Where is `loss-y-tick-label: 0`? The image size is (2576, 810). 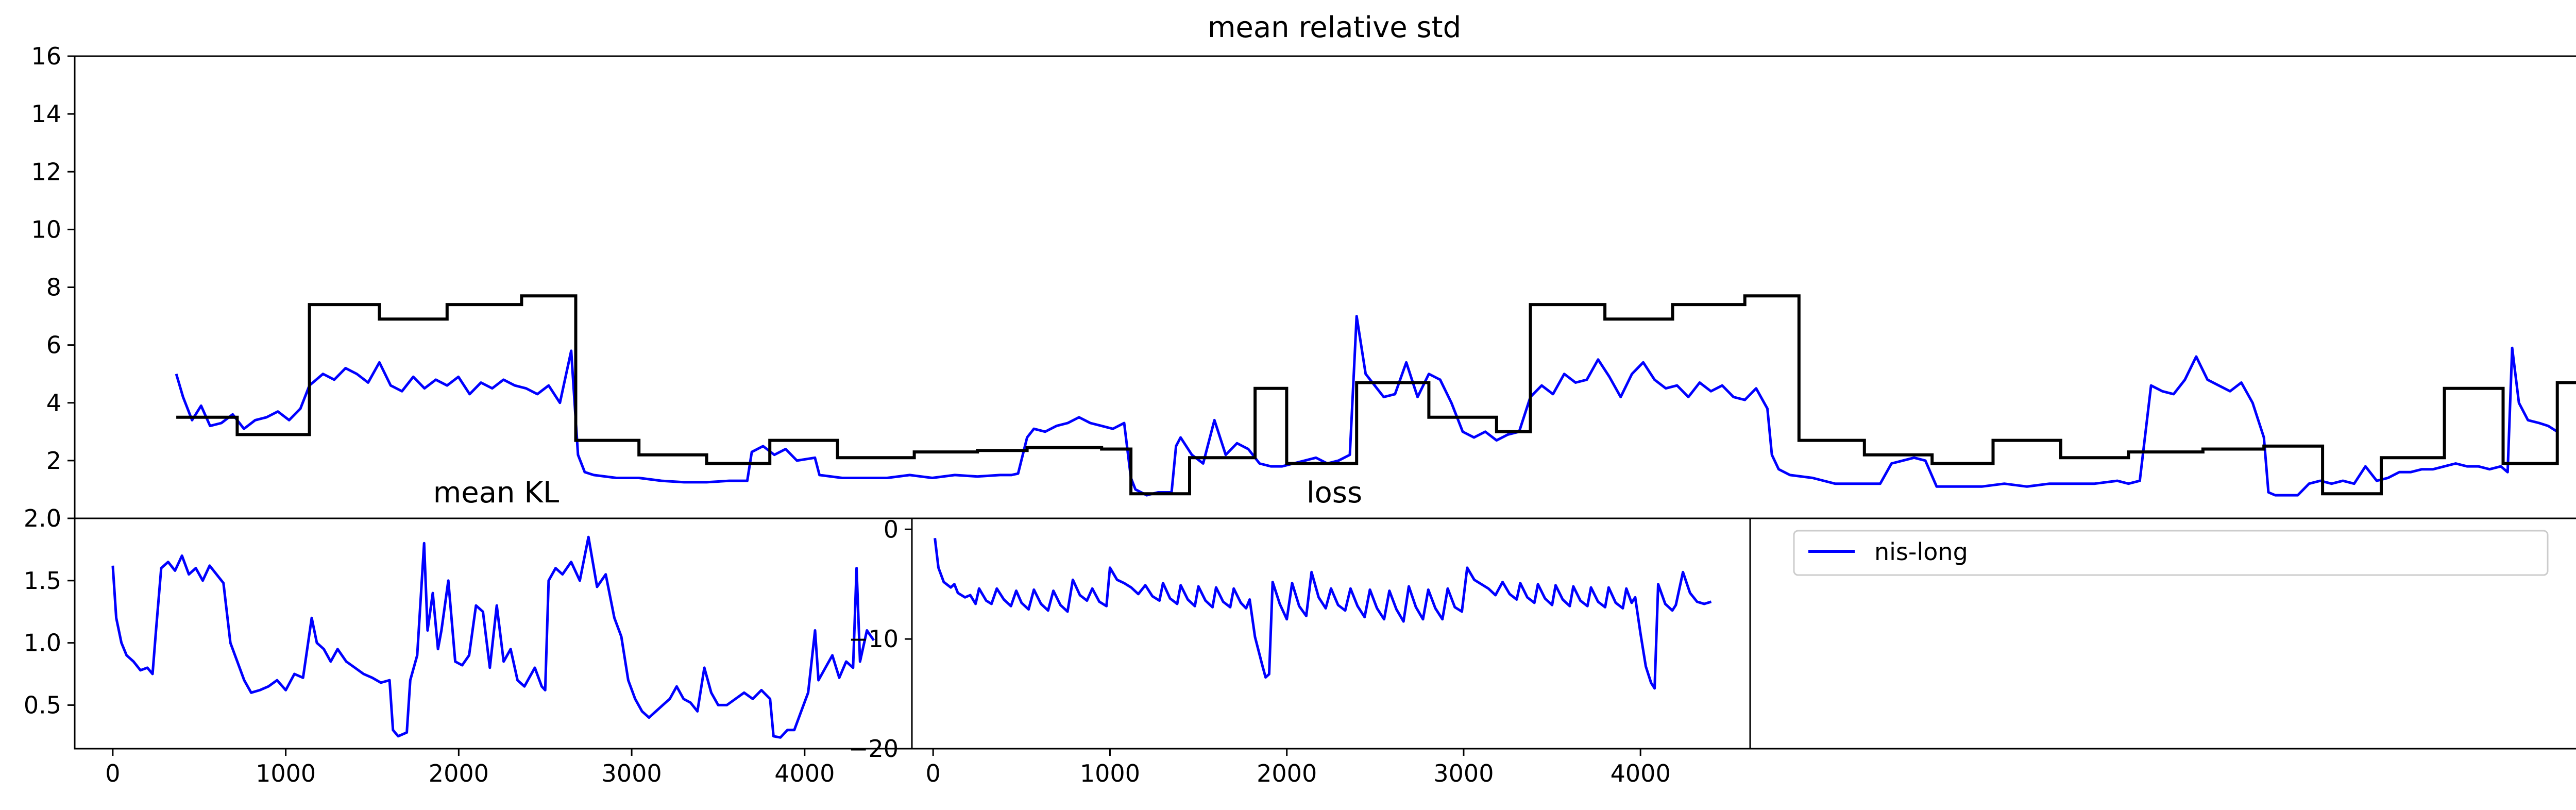
loss-y-tick-label: 0 is located at coordinates (891, 529).